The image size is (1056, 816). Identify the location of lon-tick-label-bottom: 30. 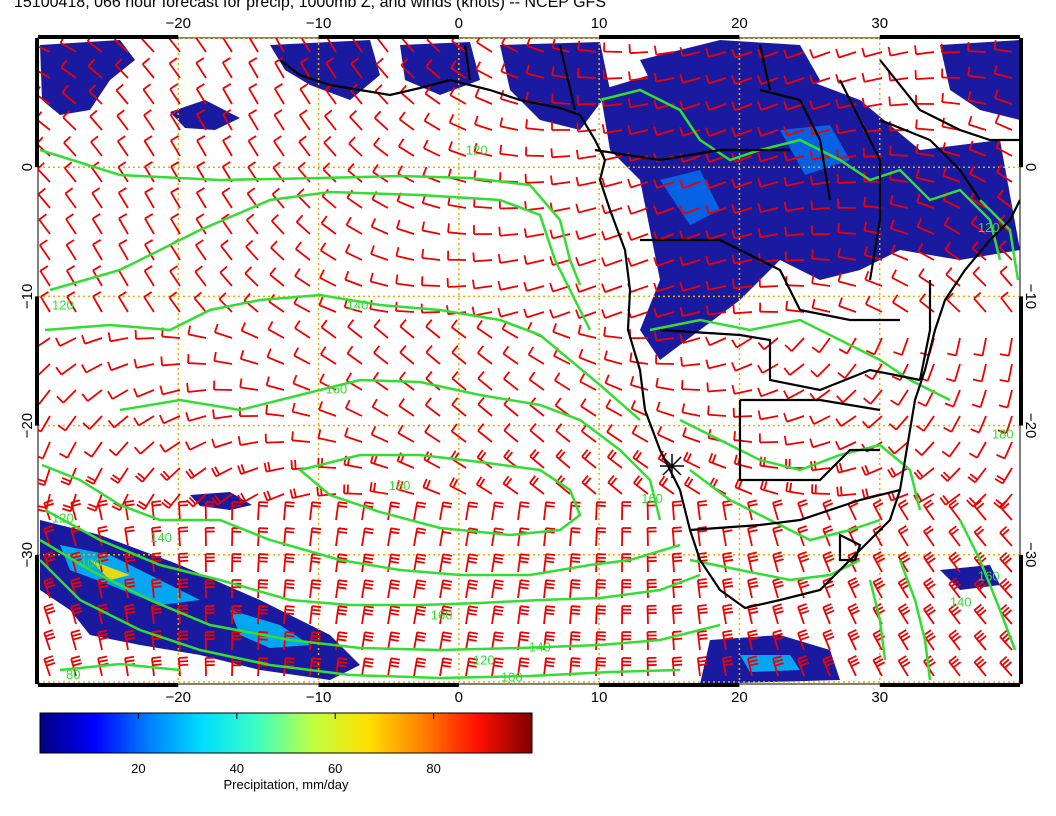
(879, 697).